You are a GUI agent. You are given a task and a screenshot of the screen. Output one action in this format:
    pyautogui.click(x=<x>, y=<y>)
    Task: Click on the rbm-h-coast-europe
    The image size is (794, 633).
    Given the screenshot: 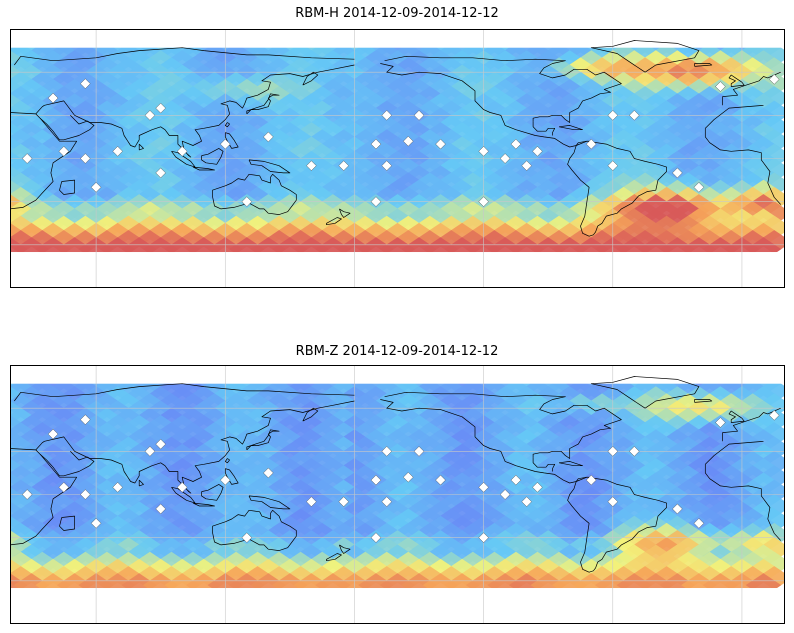 What is the action you would take?
    pyautogui.click(x=397, y=76)
    